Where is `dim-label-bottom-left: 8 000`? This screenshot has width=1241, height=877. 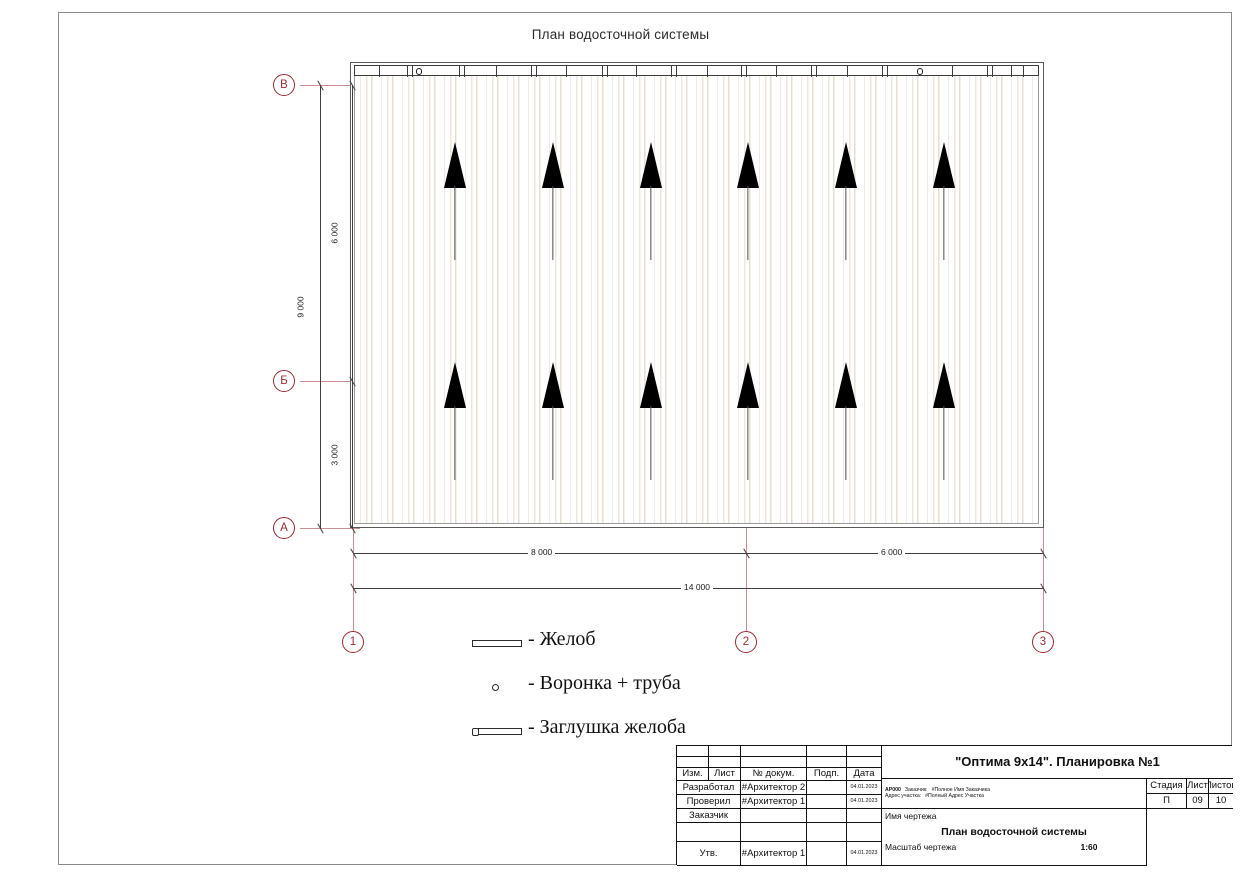 dim-label-bottom-left: 8 000 is located at coordinates (542, 552).